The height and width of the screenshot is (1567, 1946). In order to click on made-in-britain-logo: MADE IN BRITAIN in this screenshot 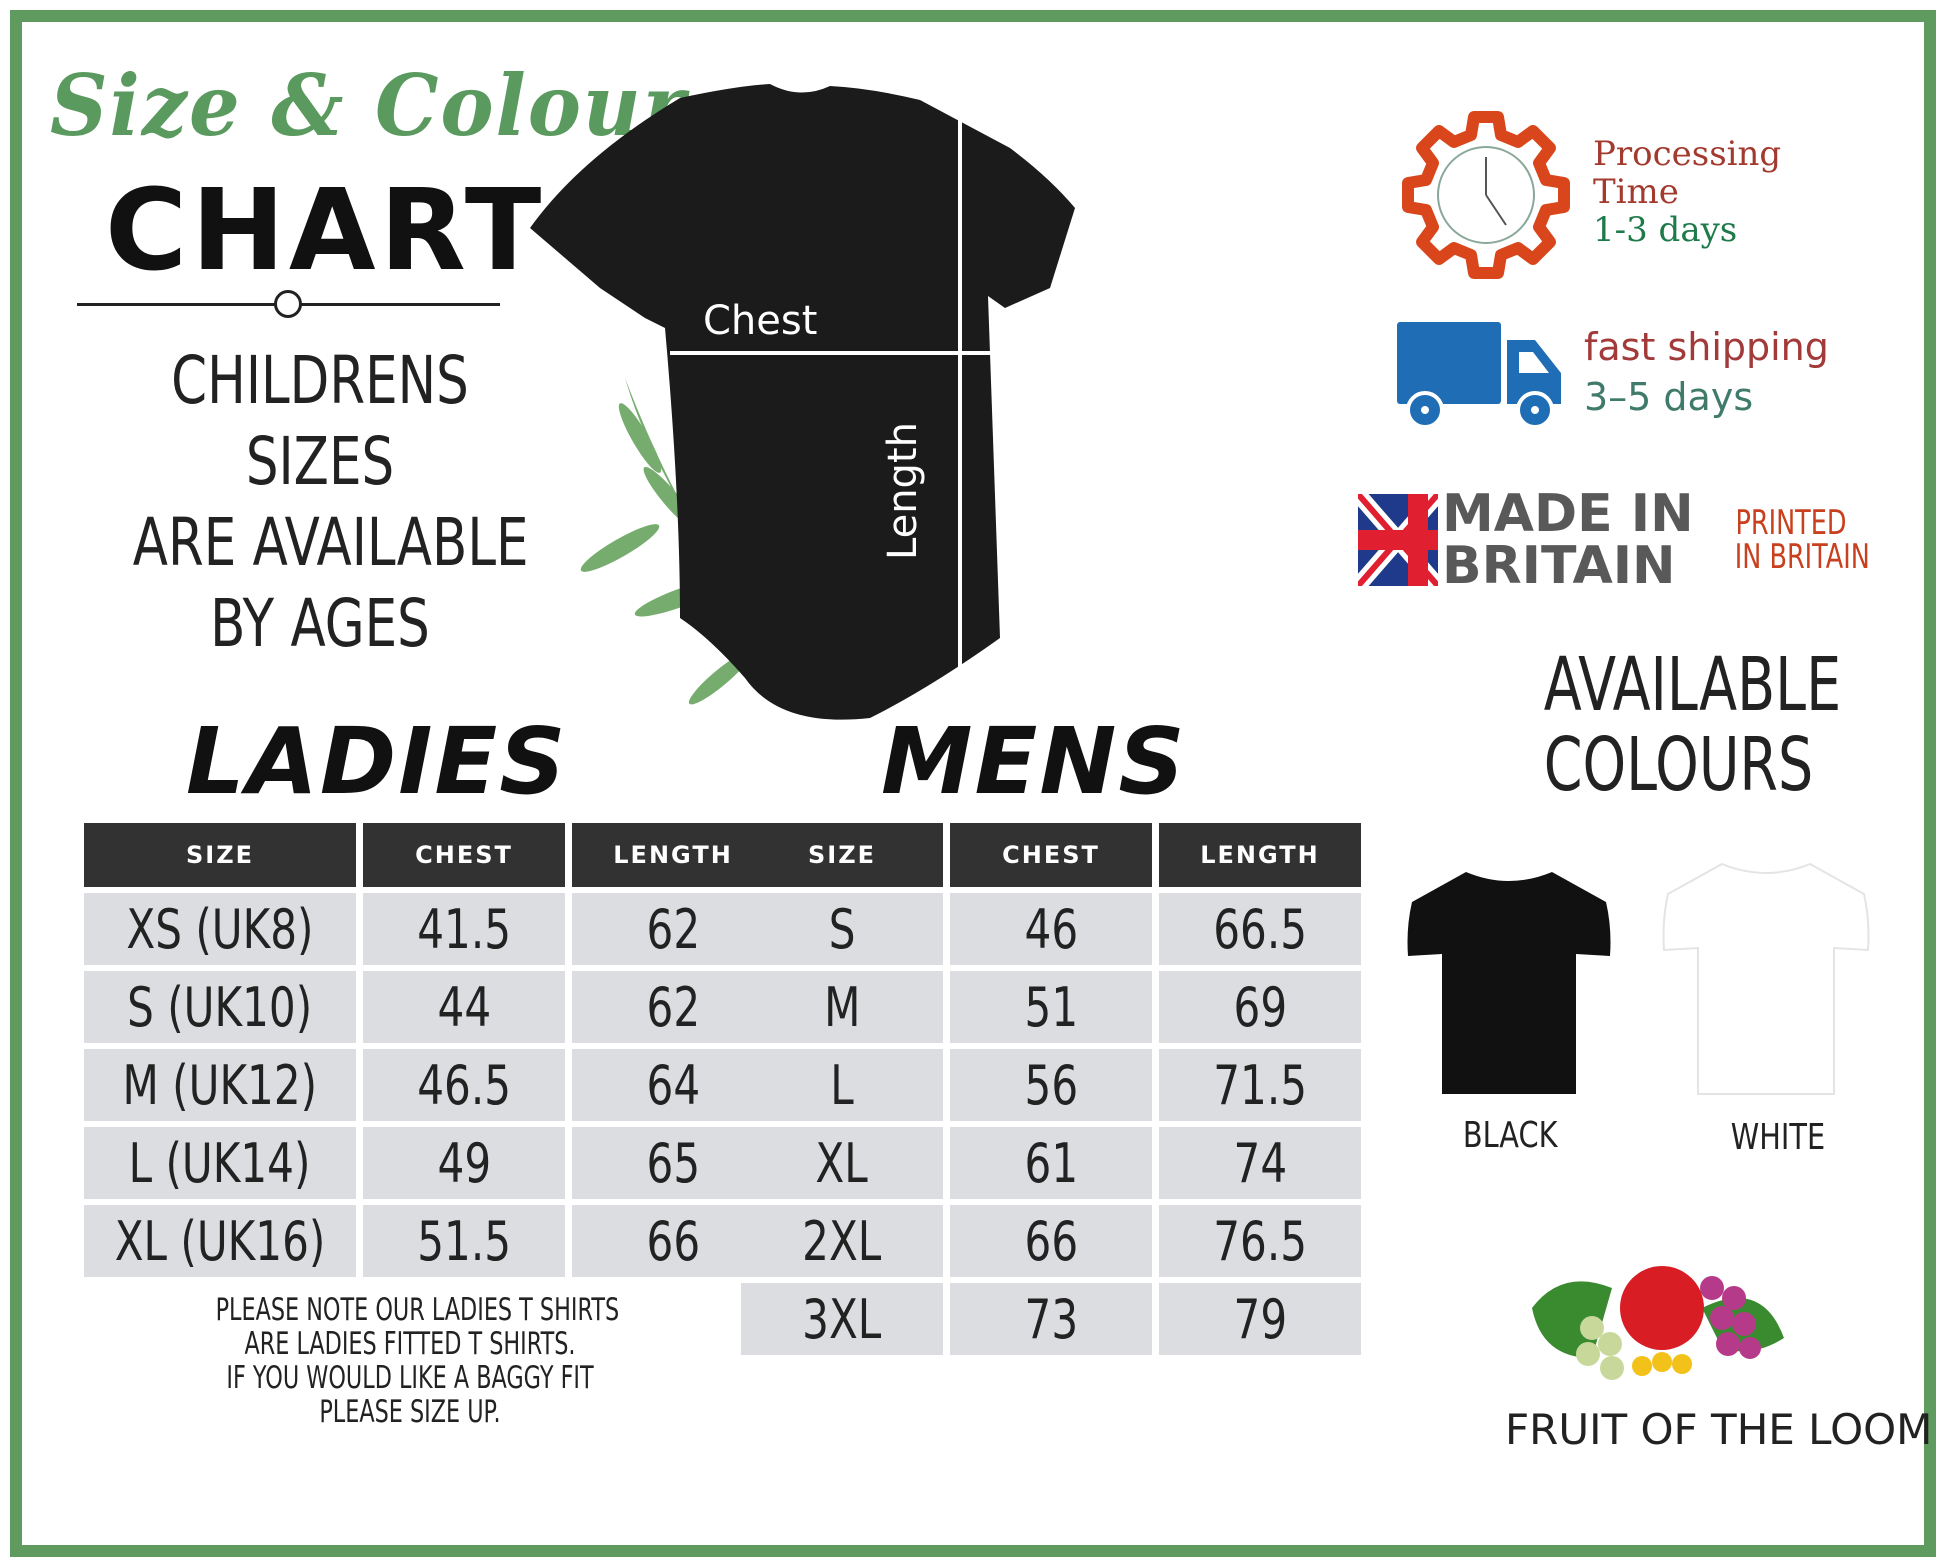, I will do `click(1568, 540)`.